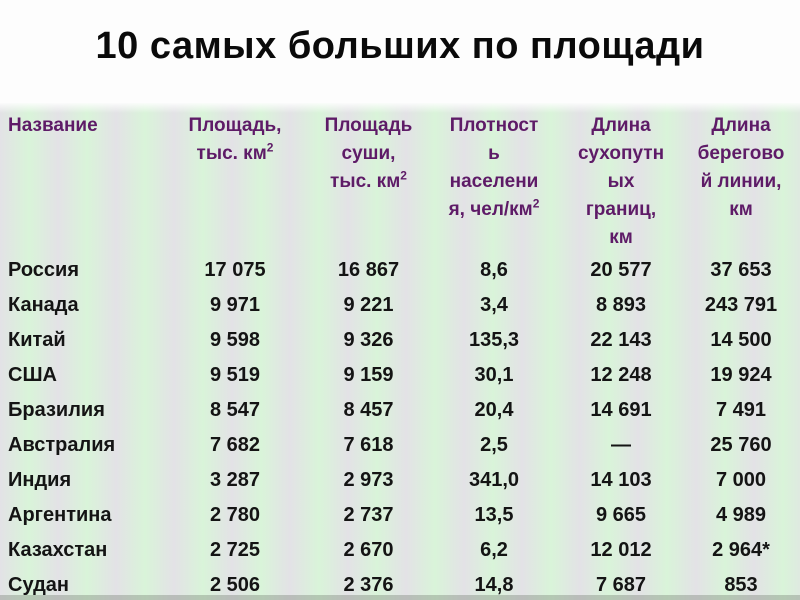  Describe the element at coordinates (494, 585) in the screenshot. I see `cell-density: 14,8` at that location.